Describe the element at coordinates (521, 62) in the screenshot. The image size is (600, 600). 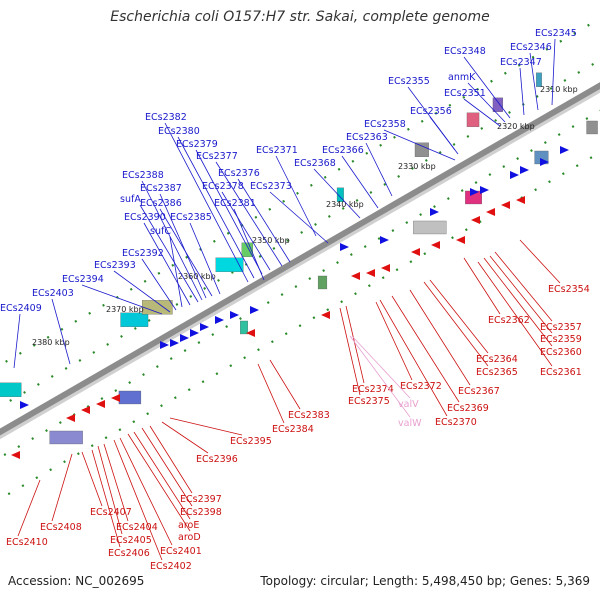
I see `forward-gene-label: ECs2347` at that location.